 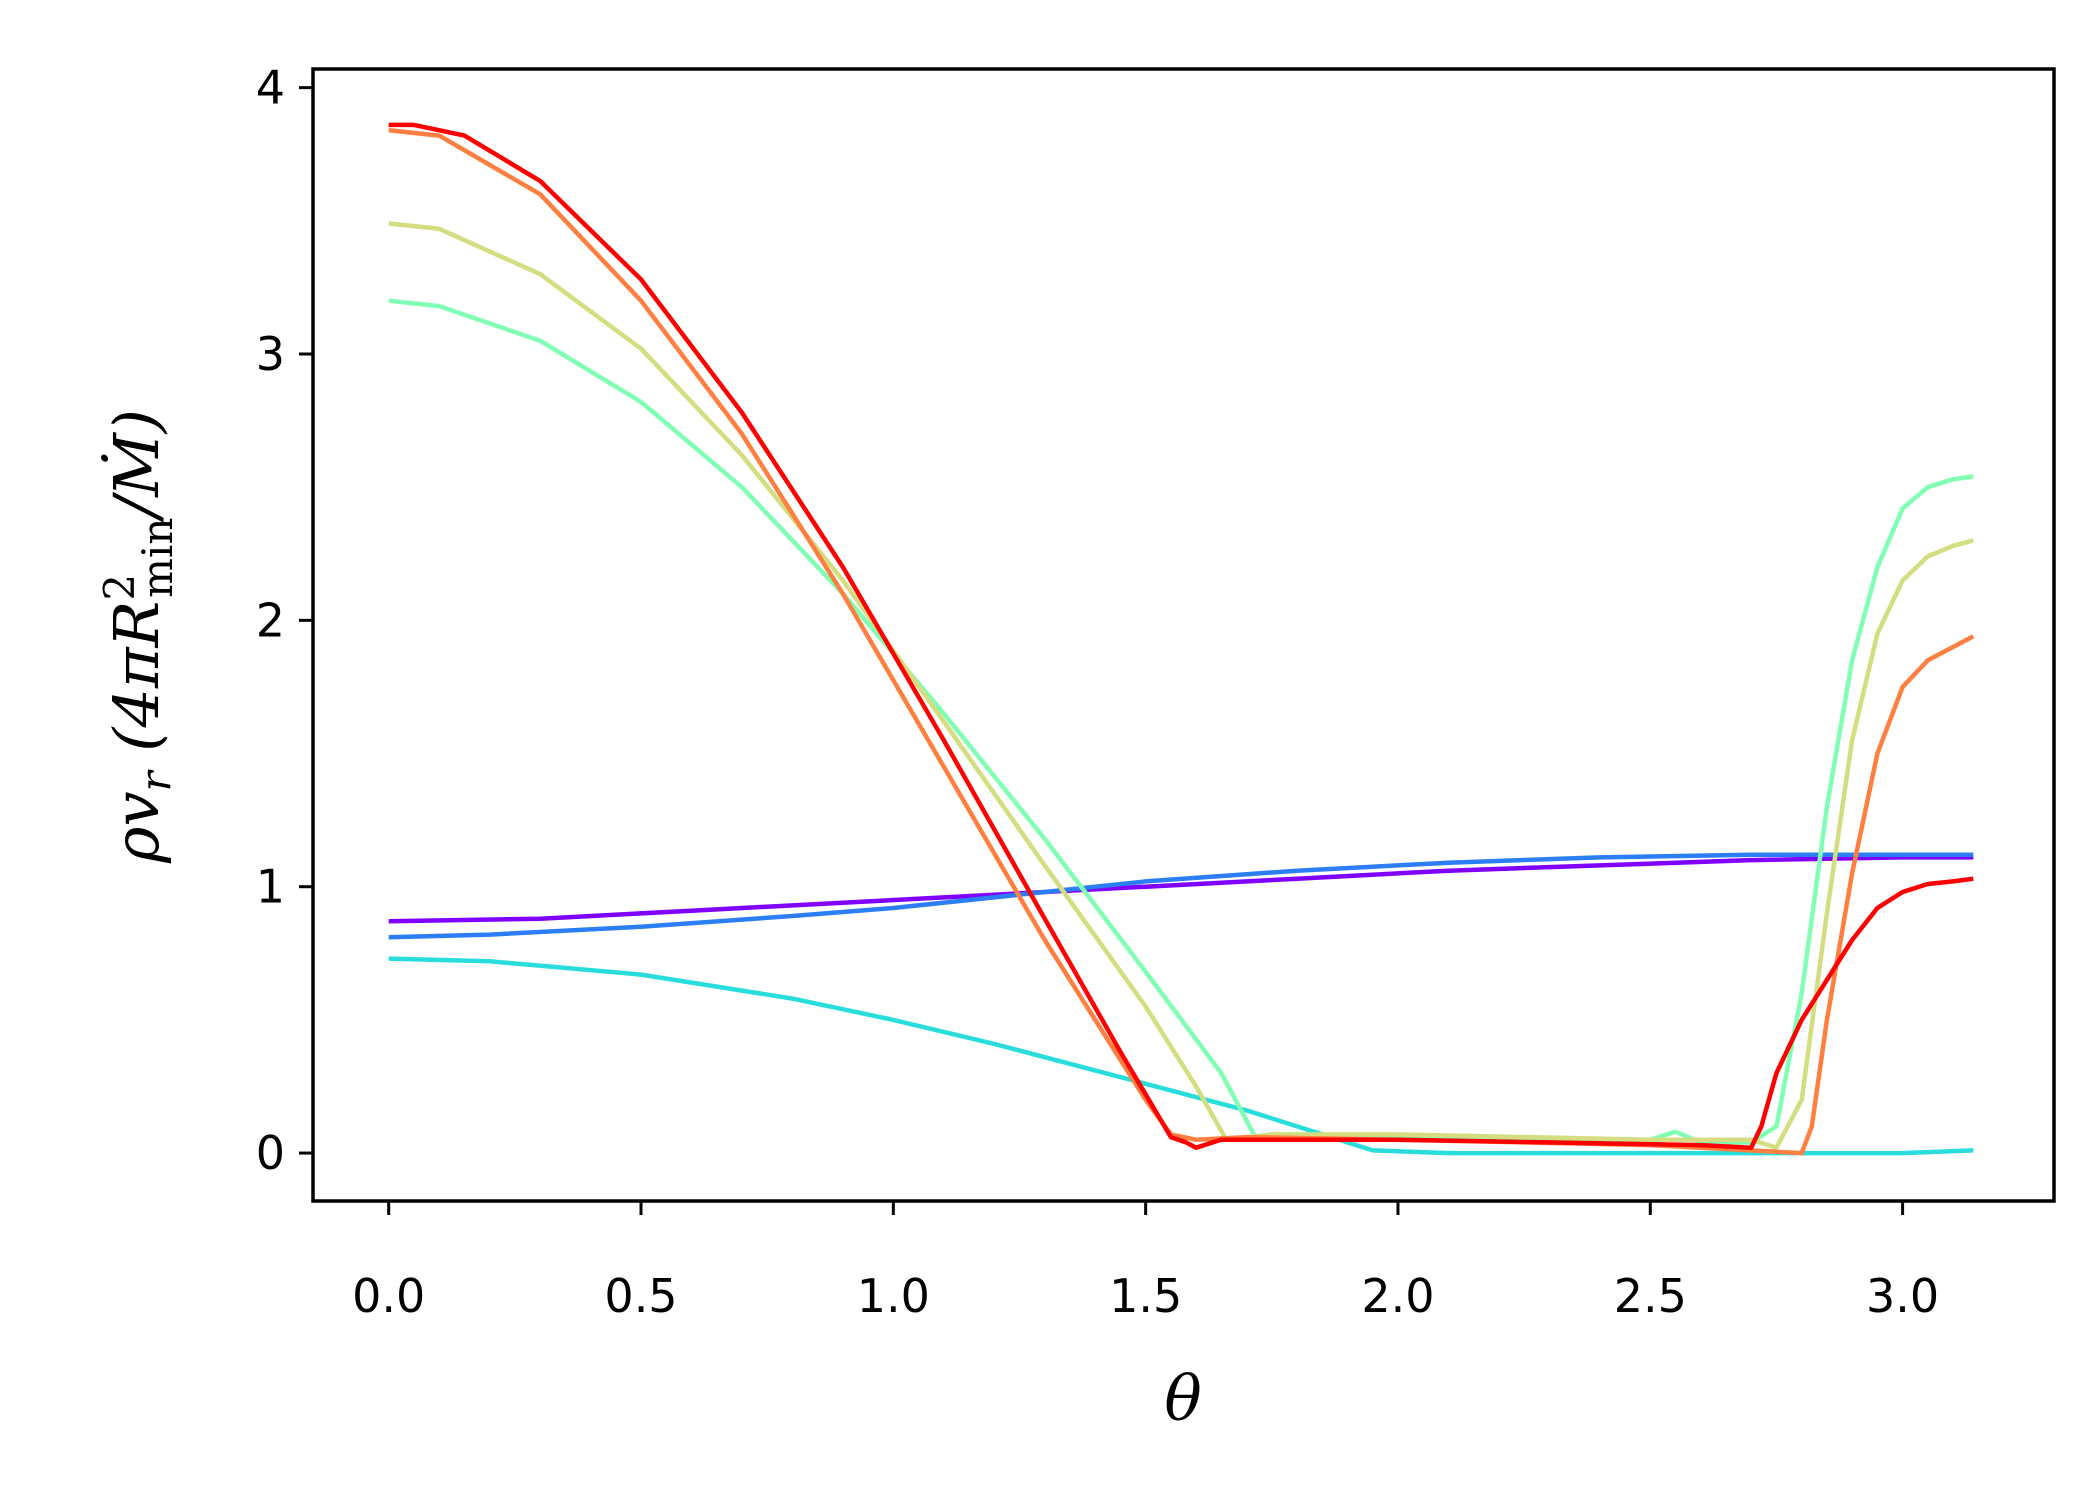 I want to click on x-axis-label: θ, so click(x=1182, y=1398).